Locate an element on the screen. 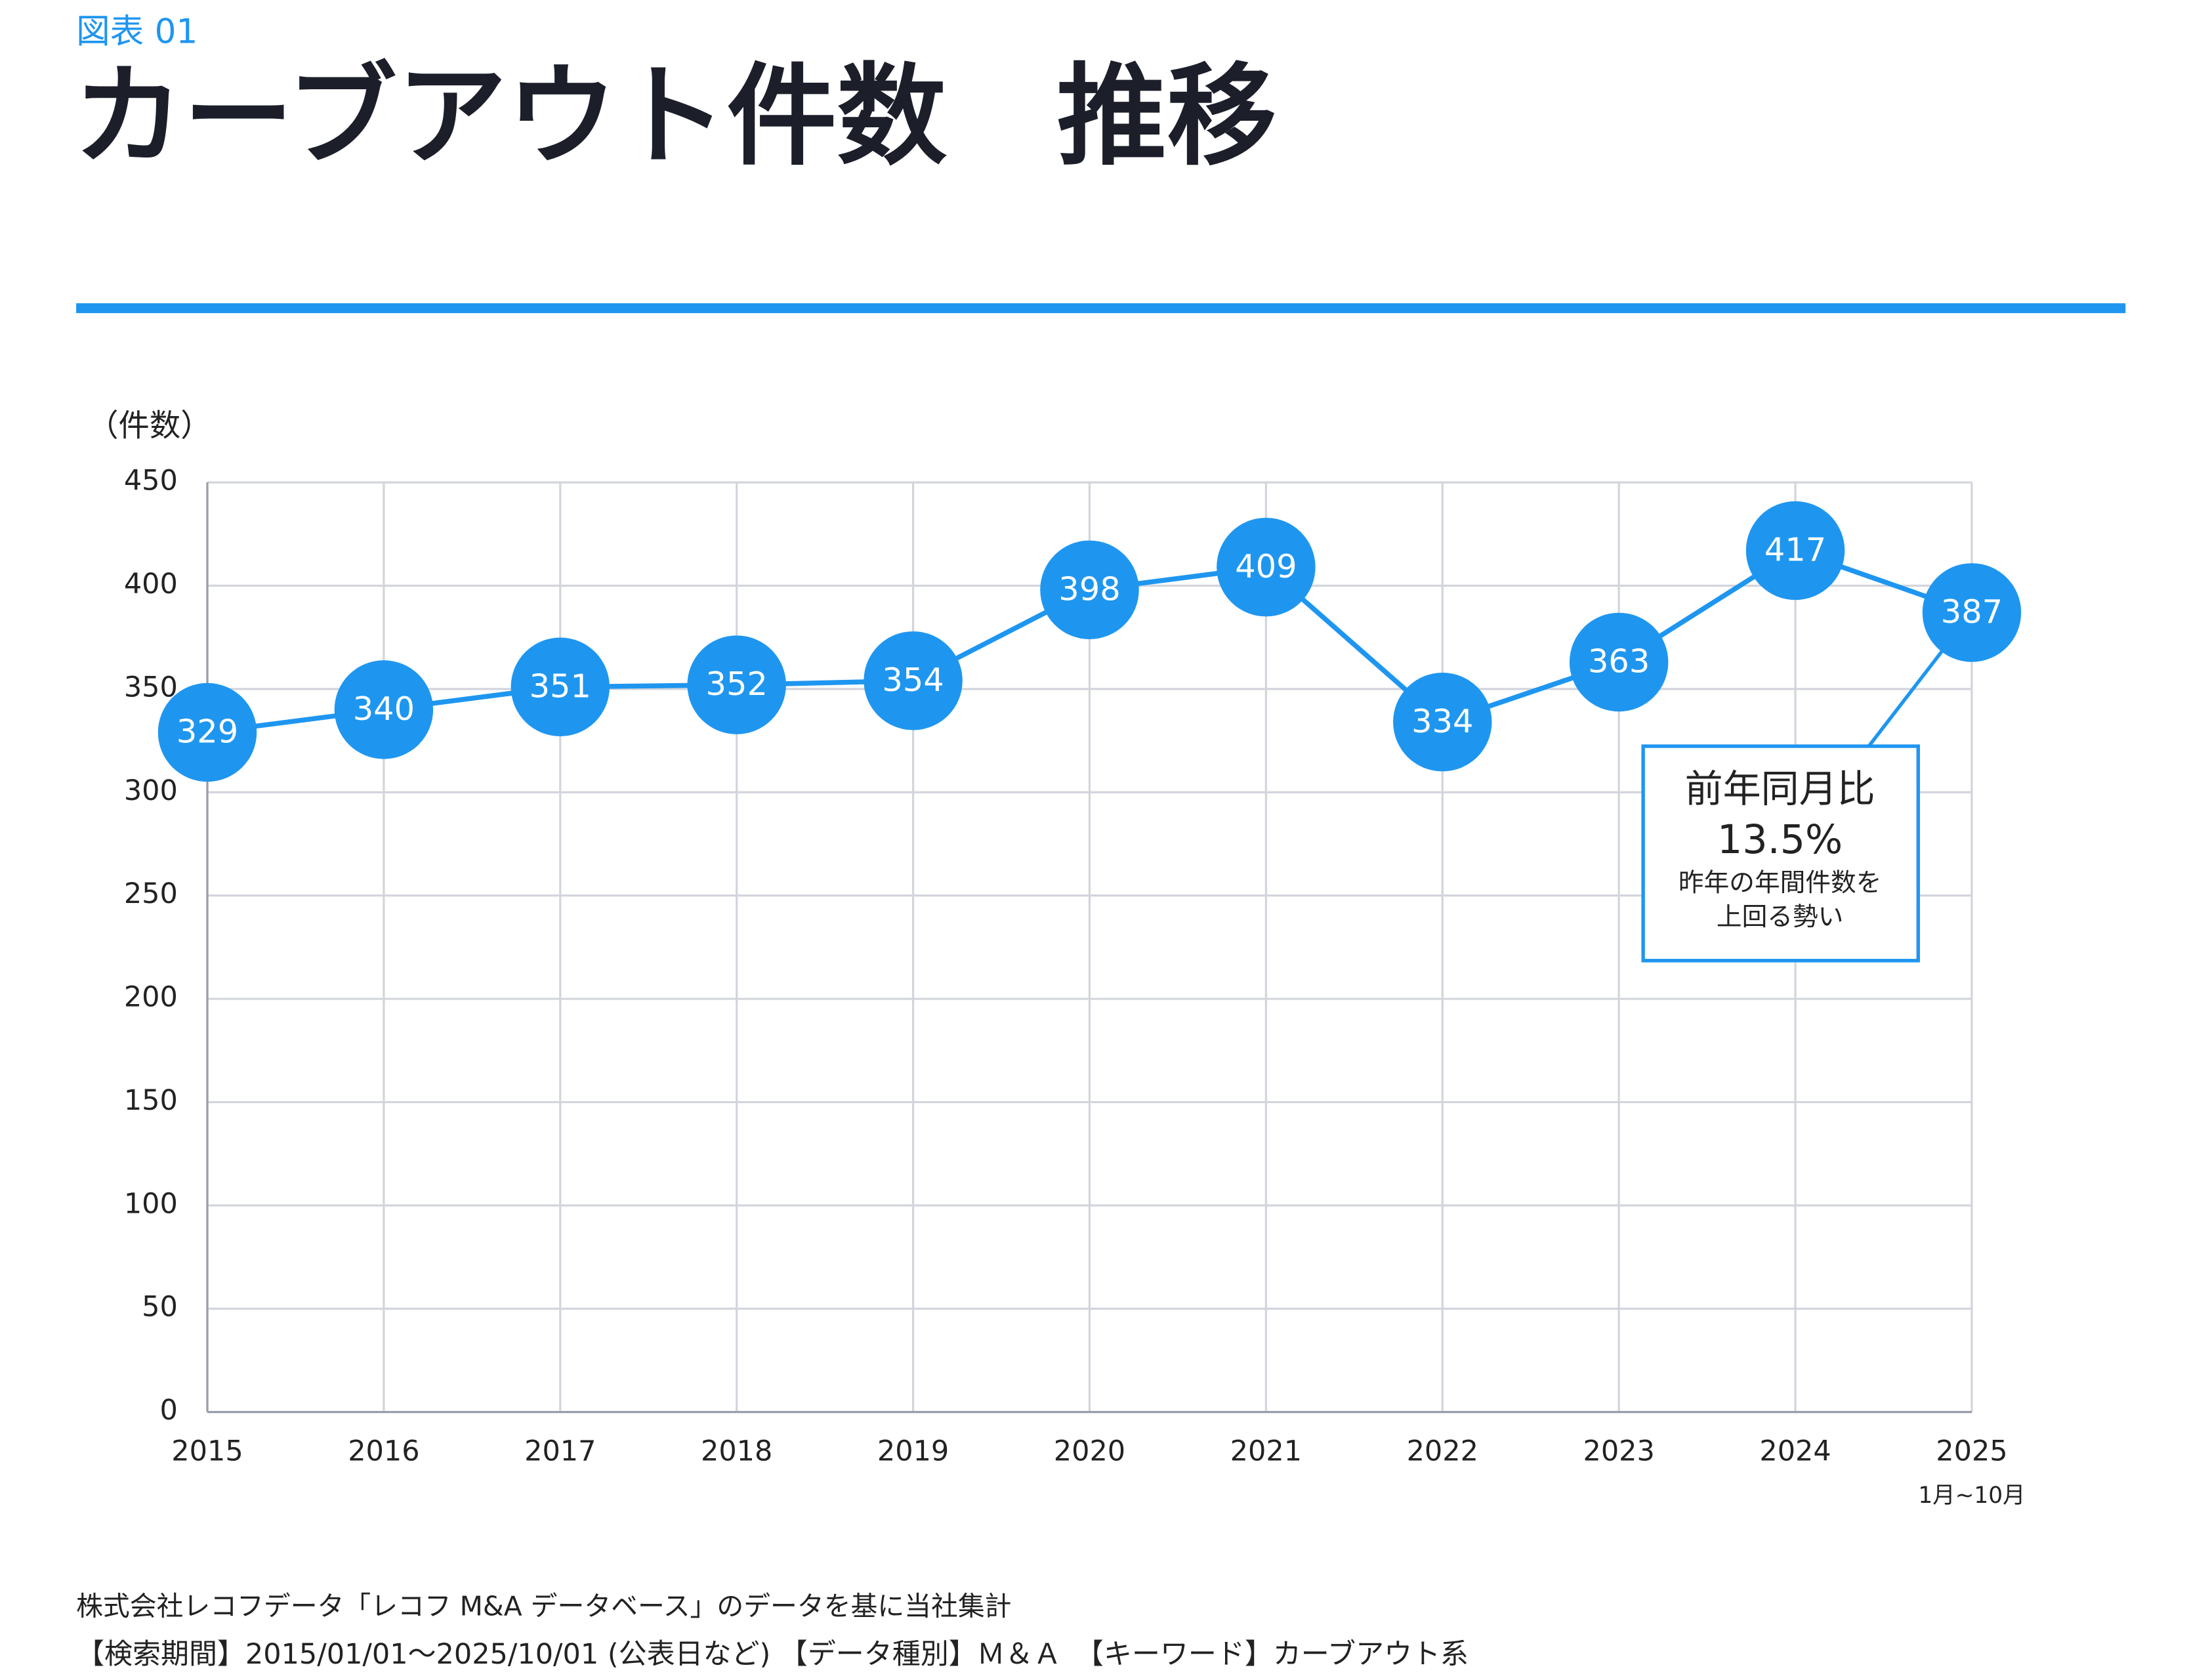 The height and width of the screenshot is (1680, 2189). y-tick-label: 0 is located at coordinates (169, 1410).